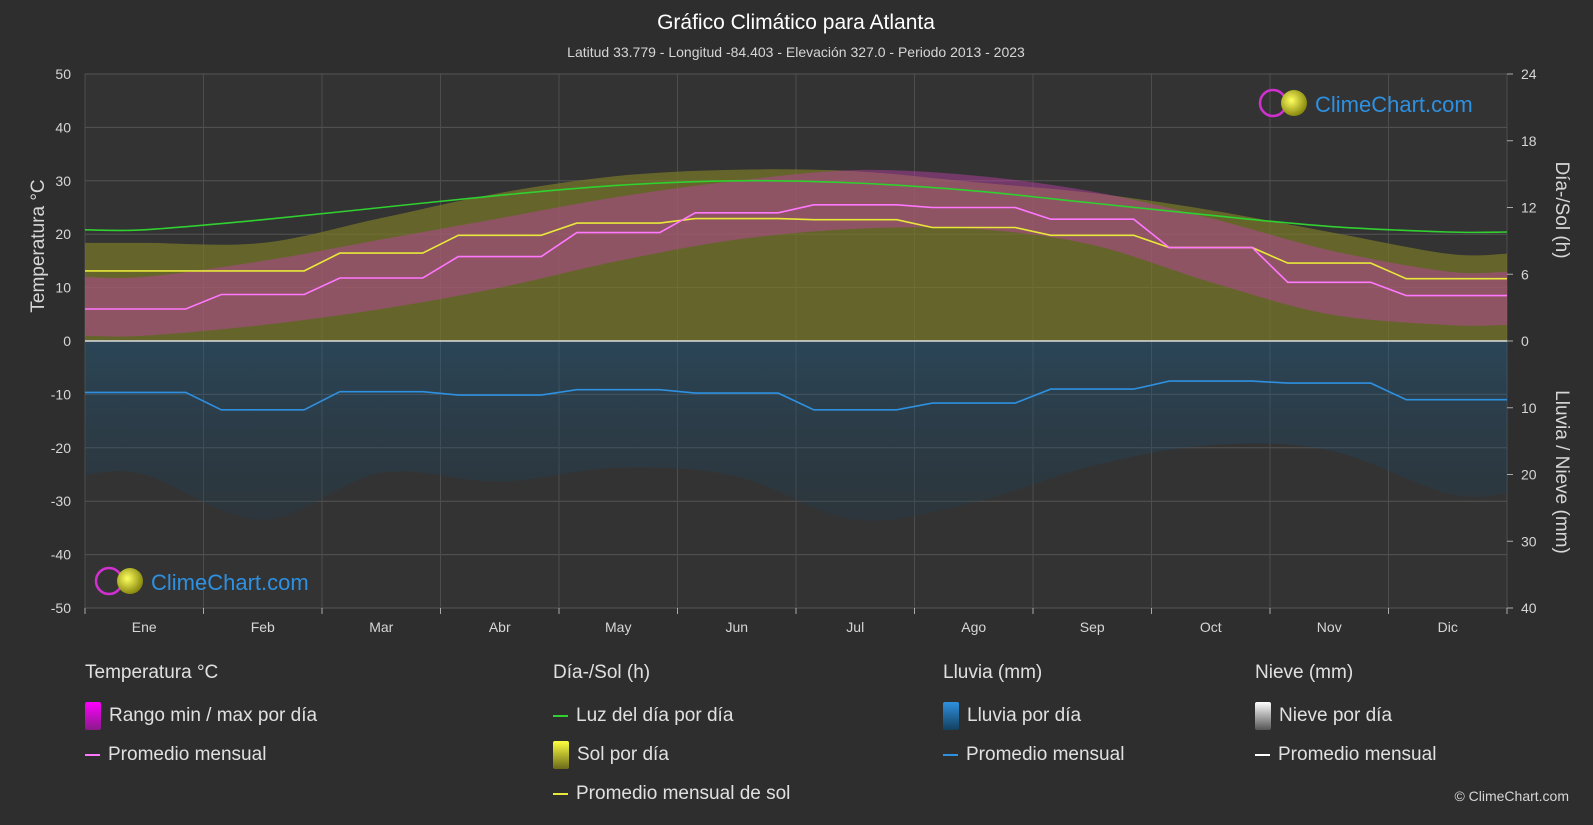 The height and width of the screenshot is (825, 1593). Describe the element at coordinates (1529, 408) in the screenshot. I see `right-bottom-tick-label: 10` at that location.